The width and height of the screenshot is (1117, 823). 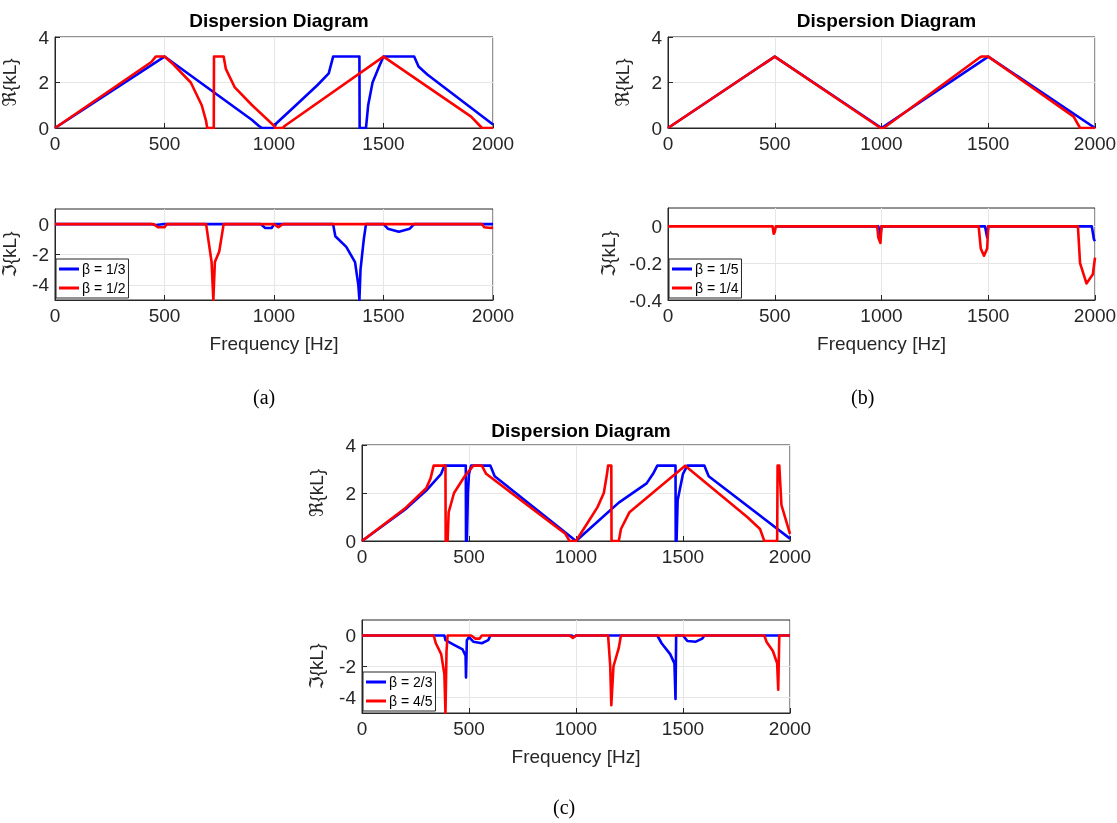 What do you see at coordinates (104, 269) in the screenshot?
I see `legend-label: β = 1/3` at bounding box center [104, 269].